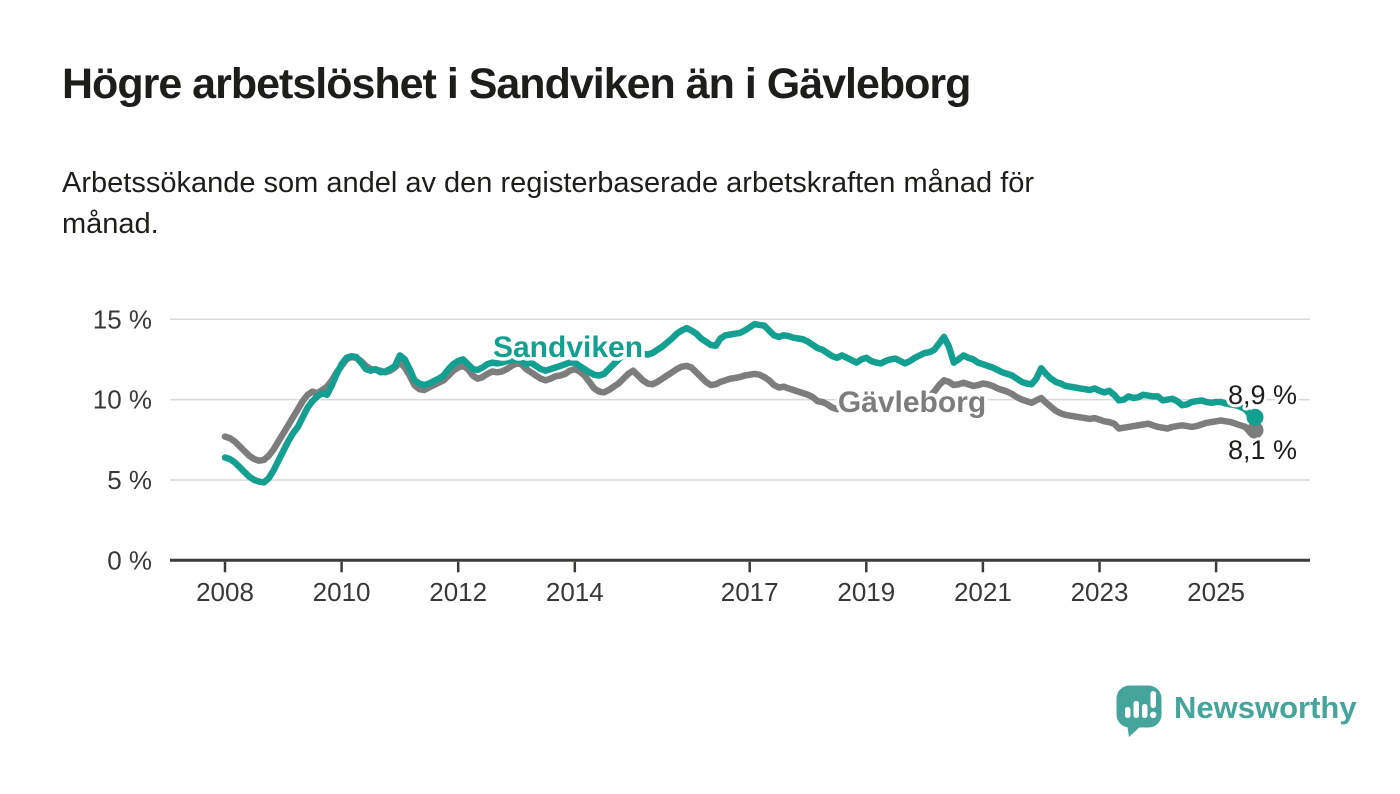 This screenshot has width=1400, height=794. Describe the element at coordinates (1100, 592) in the screenshot. I see `x-tick-label: 2023` at that location.